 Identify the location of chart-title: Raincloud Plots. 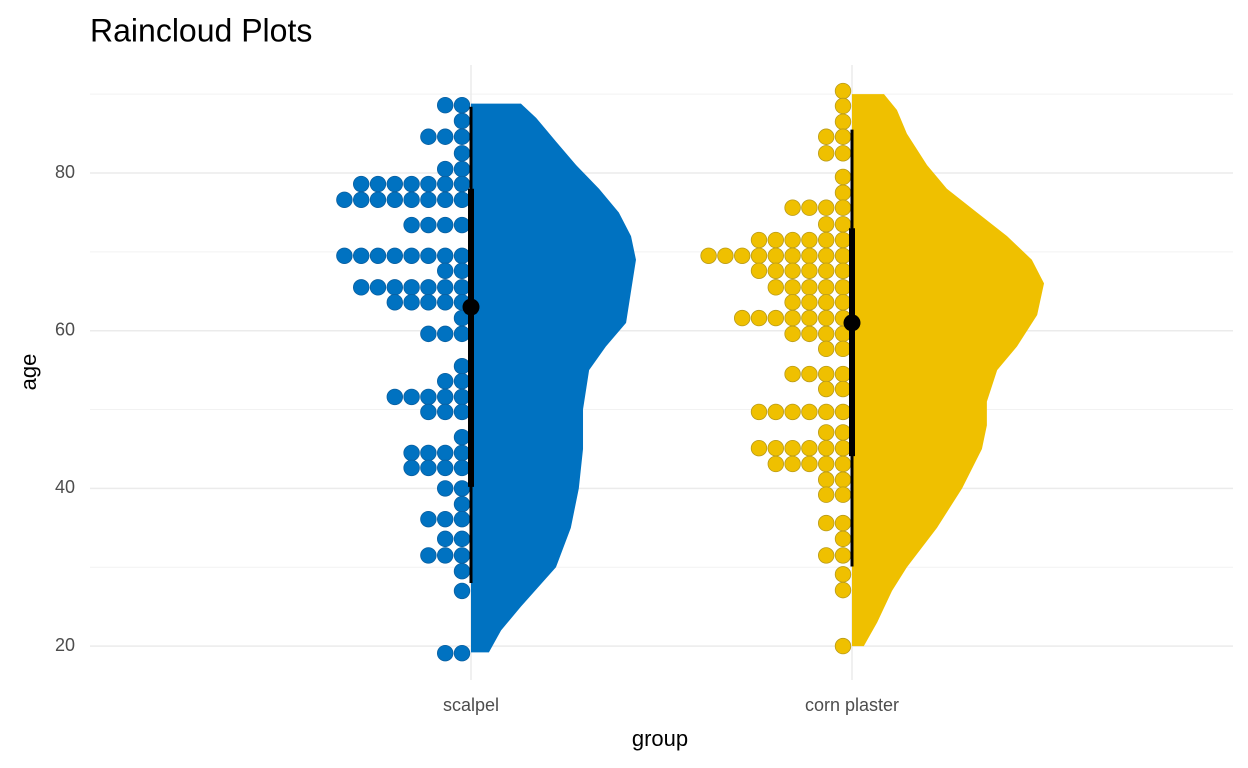
(201, 30).